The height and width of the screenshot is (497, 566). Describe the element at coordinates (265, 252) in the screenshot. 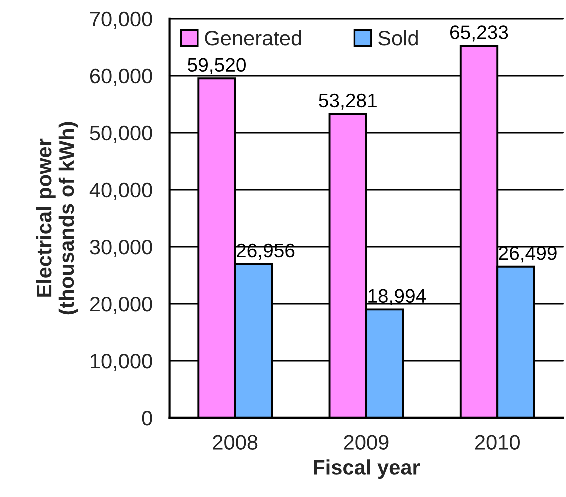

I see `data-label: 26,956` at that location.